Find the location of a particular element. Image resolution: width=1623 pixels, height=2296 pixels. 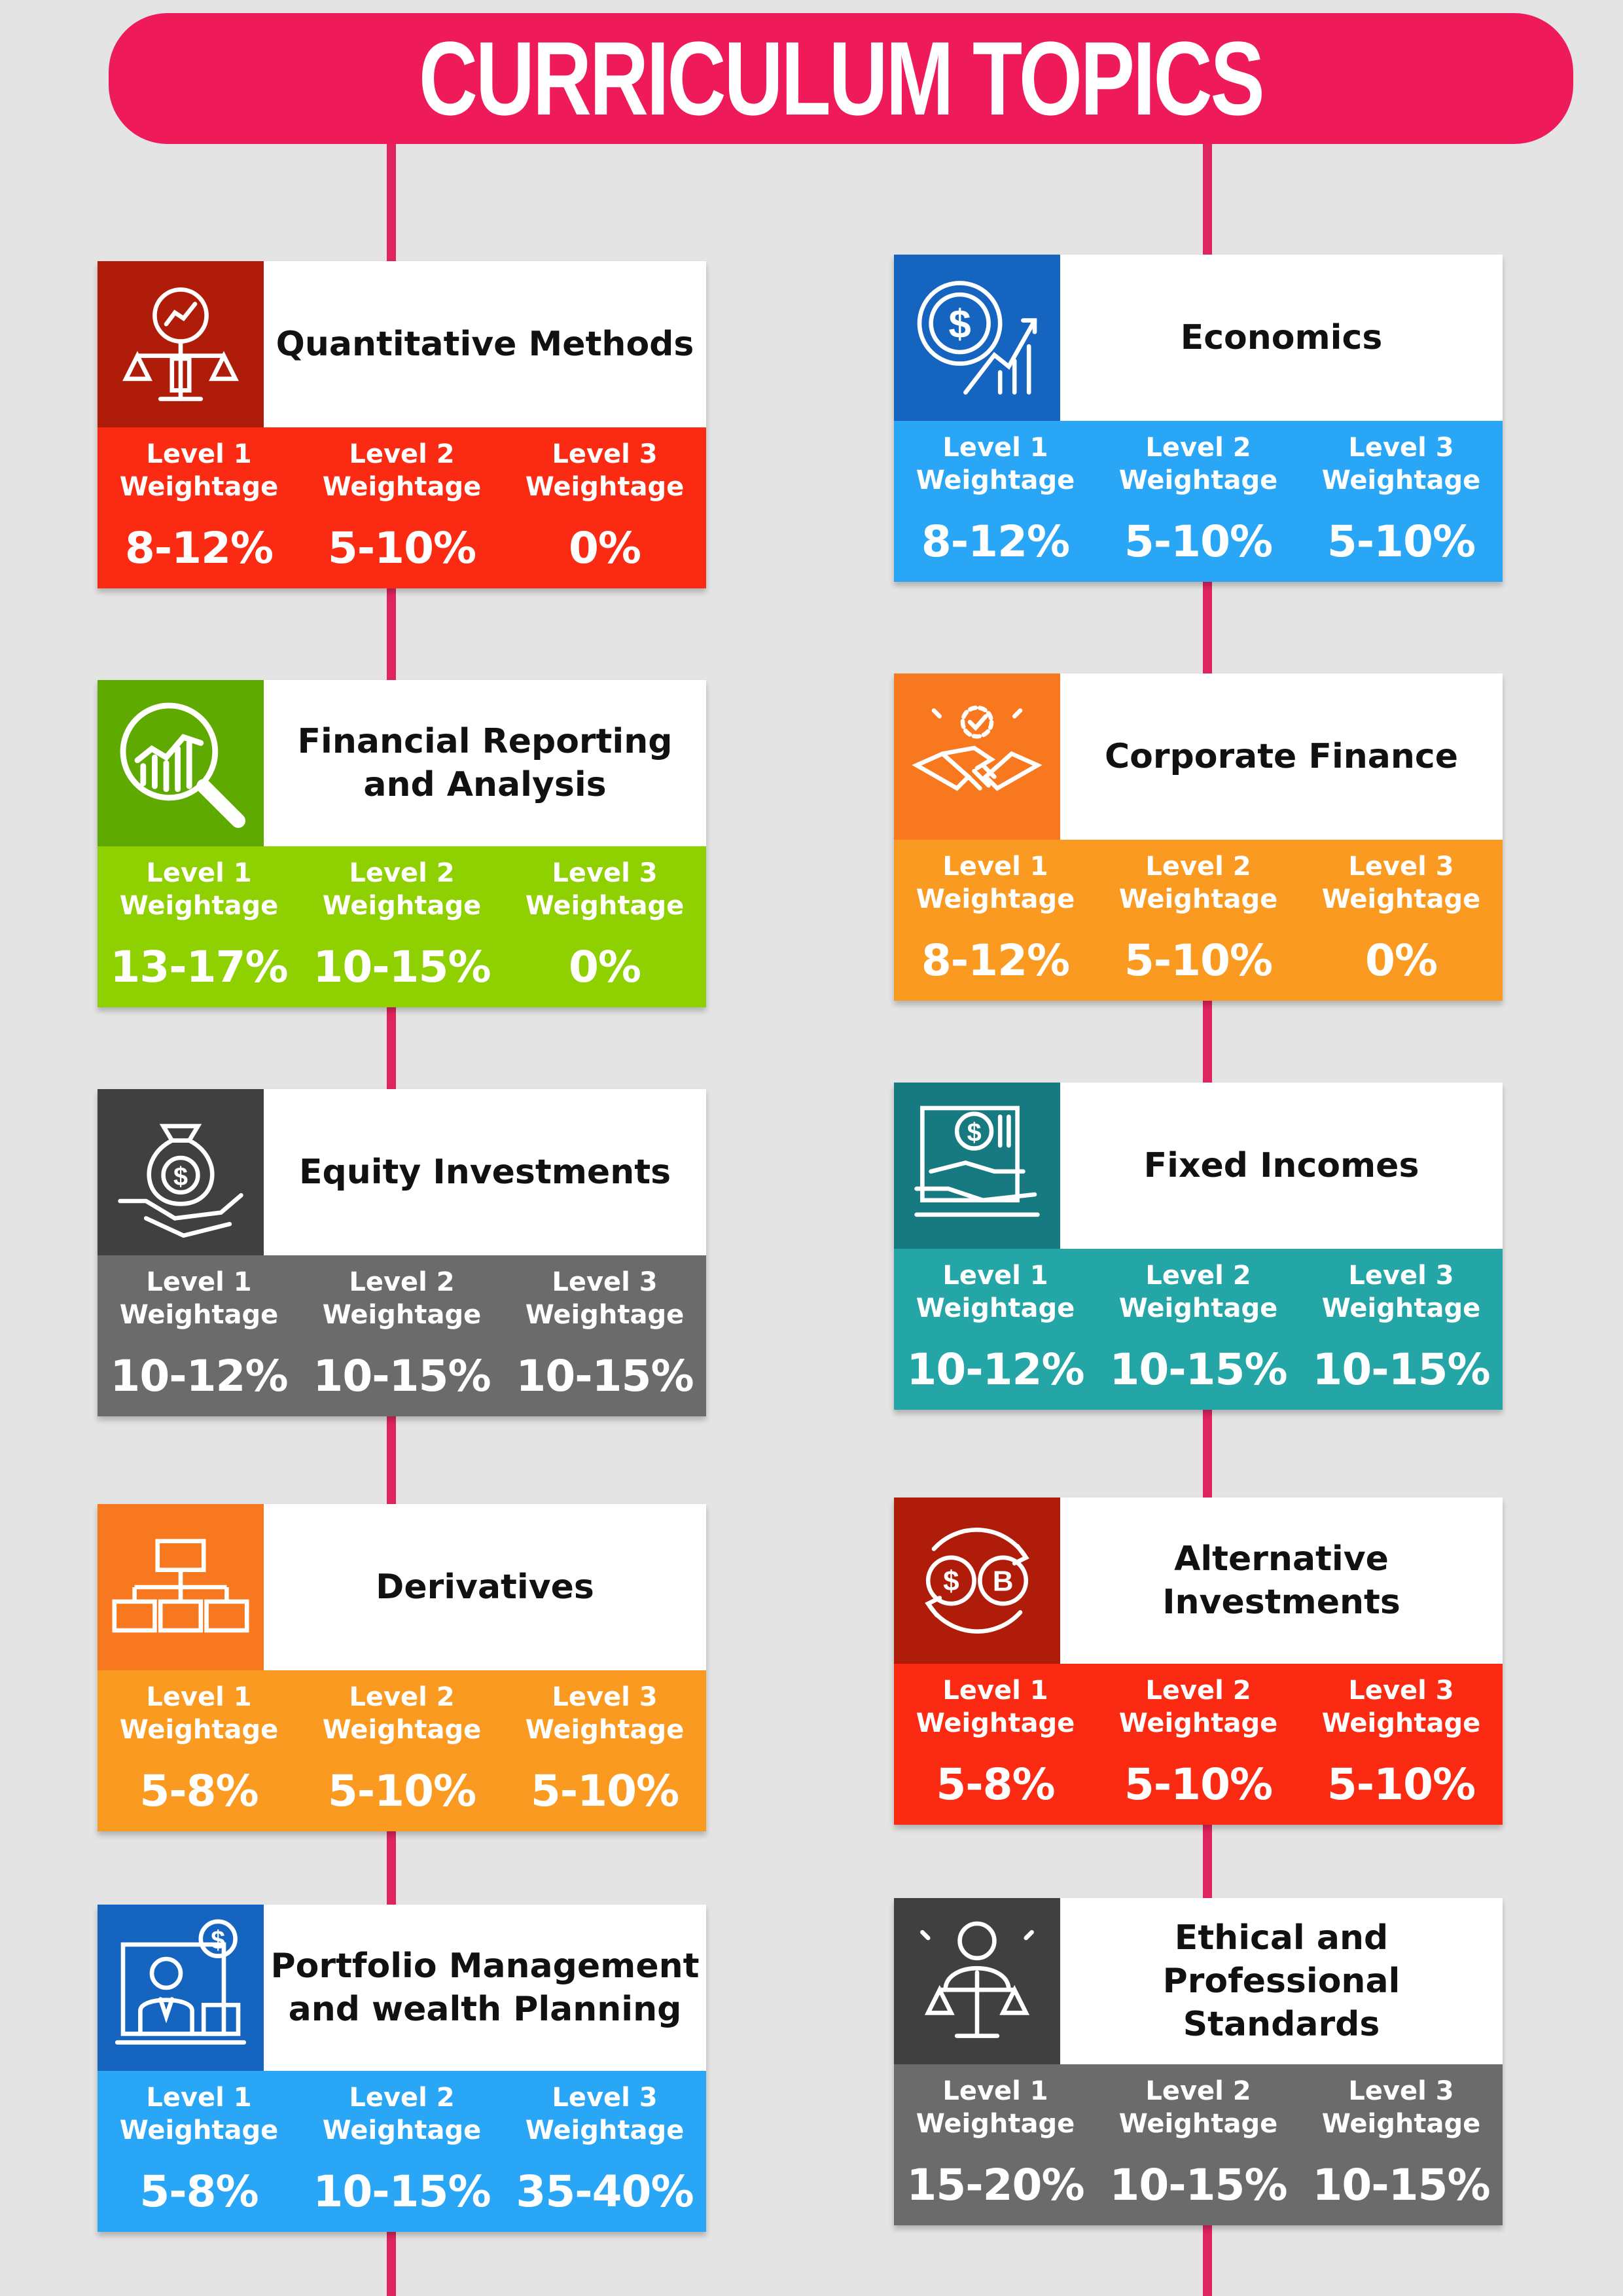

money-bag-hand-icon: $ is located at coordinates (181, 1172).